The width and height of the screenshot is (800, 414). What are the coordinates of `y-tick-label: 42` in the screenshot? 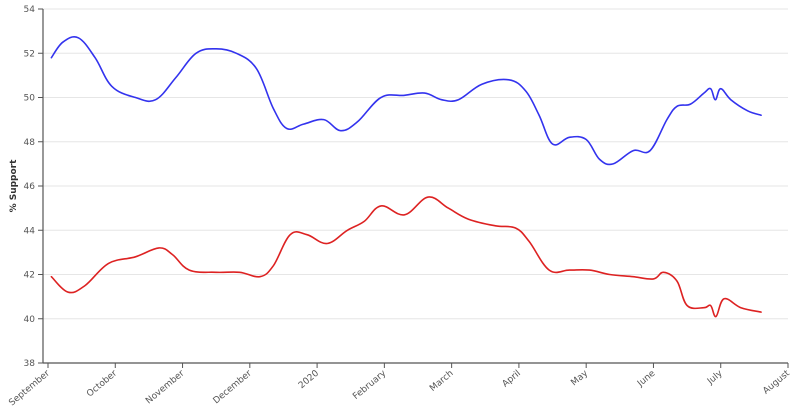 It's located at (29, 276).